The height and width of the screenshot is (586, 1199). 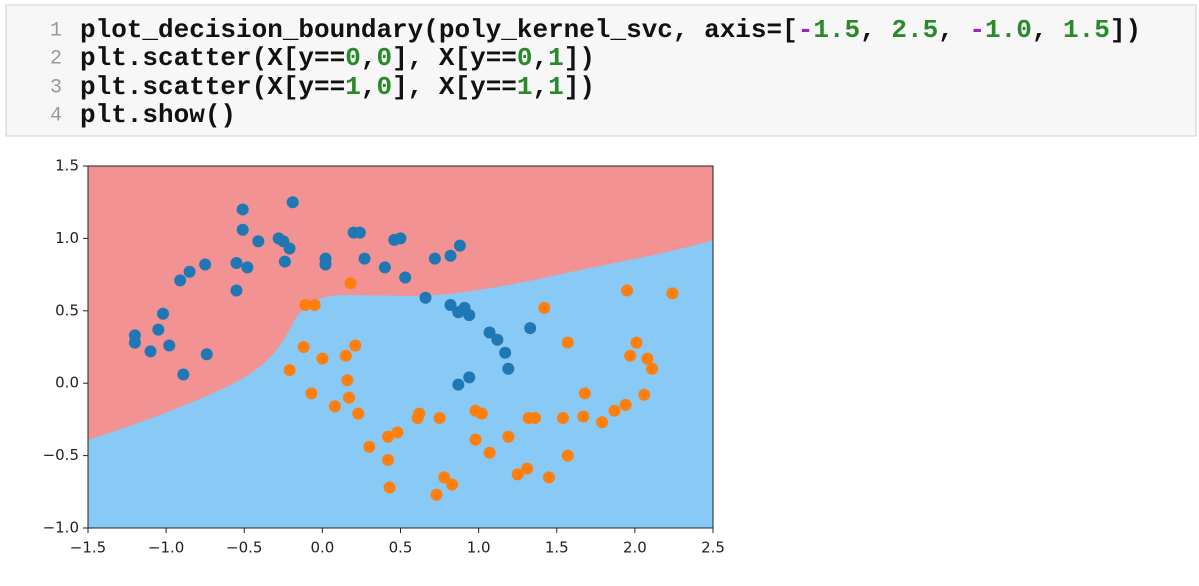 What do you see at coordinates (337, 58) in the screenshot?
I see `code-line: plt.scatter(X[y==0,0], X[y==0,1])` at bounding box center [337, 58].